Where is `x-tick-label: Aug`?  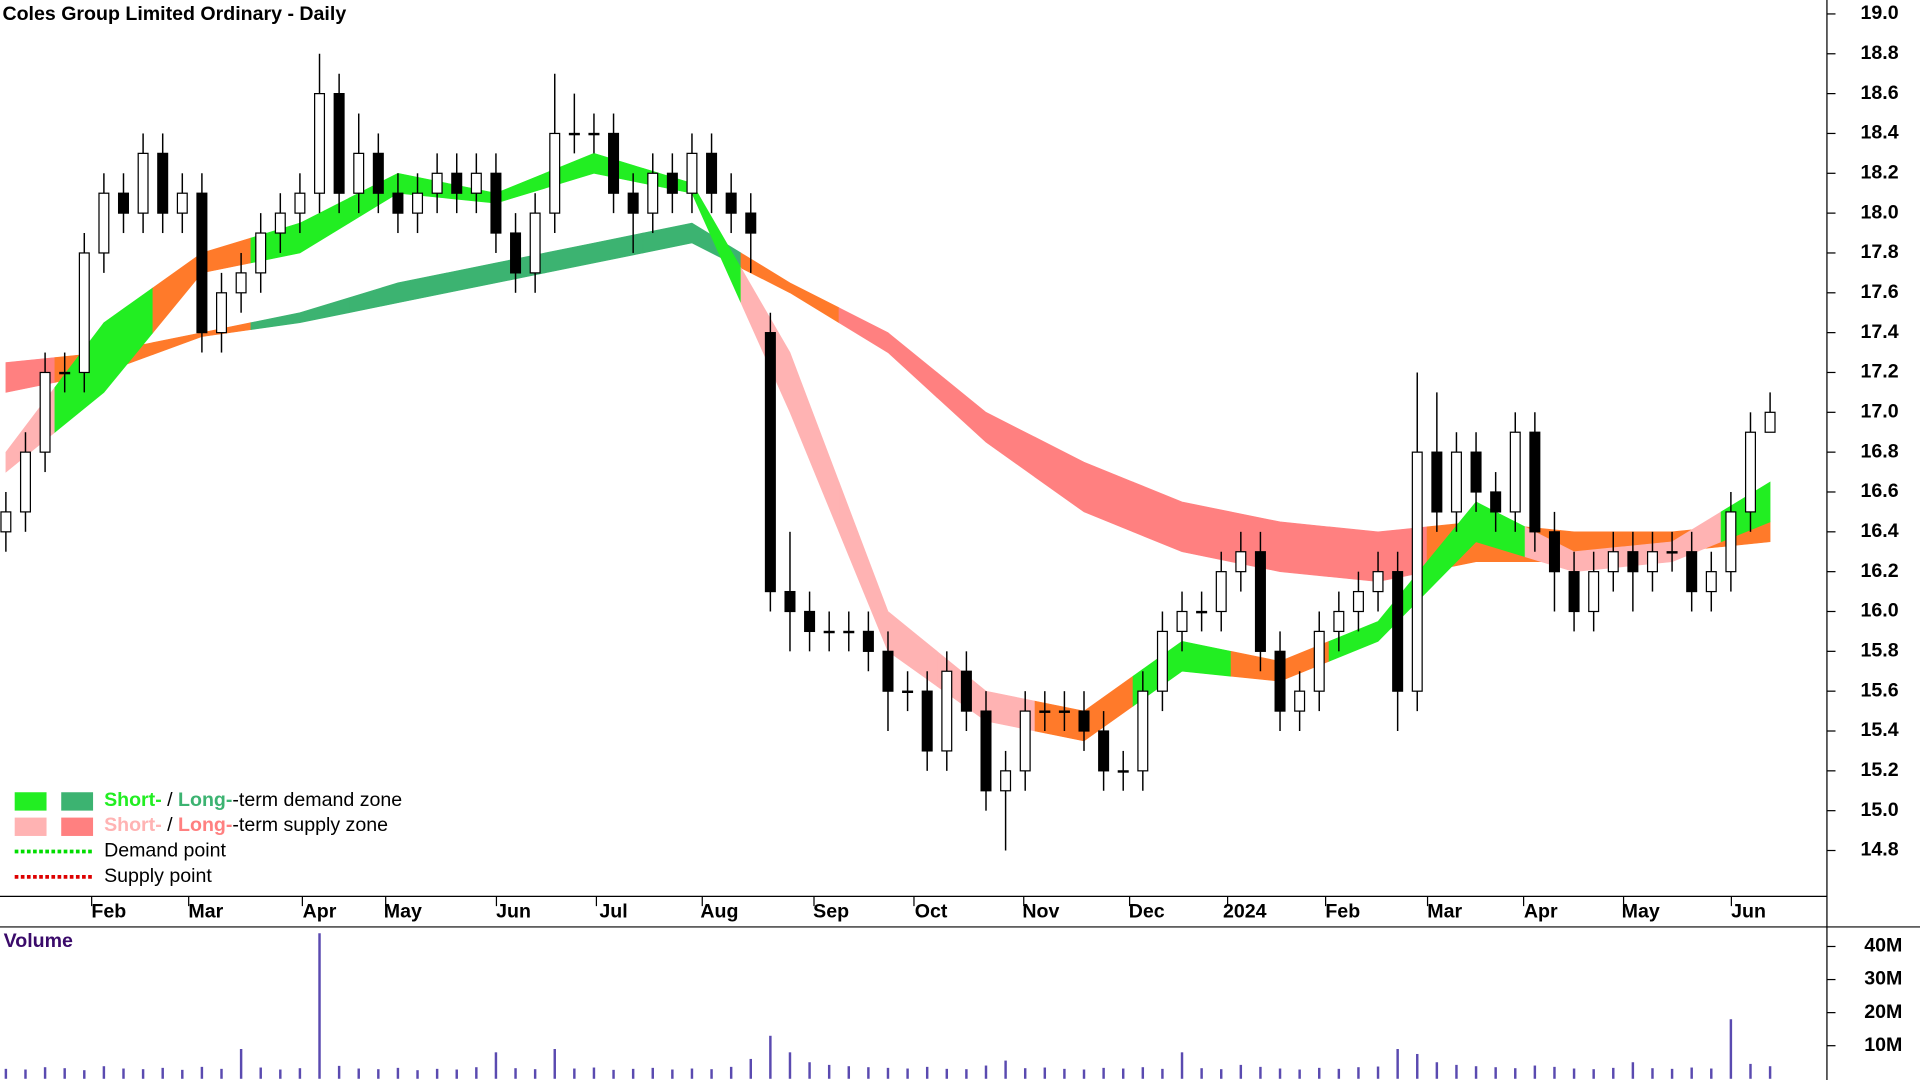
x-tick-label: Aug is located at coordinates (719, 911).